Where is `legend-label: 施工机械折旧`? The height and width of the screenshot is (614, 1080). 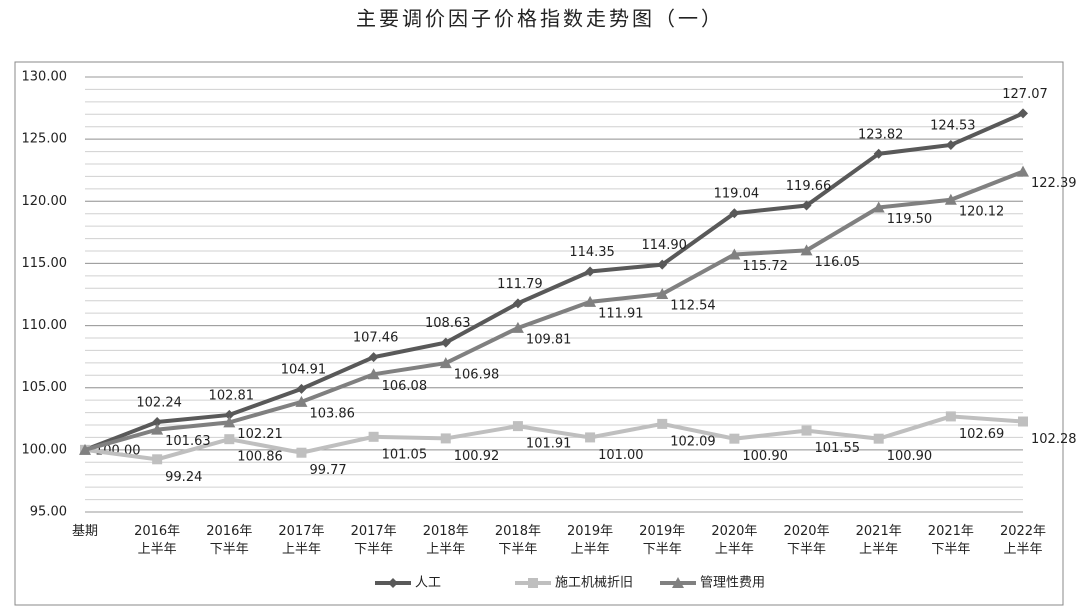 legend-label: 施工机械折旧 is located at coordinates (594, 583).